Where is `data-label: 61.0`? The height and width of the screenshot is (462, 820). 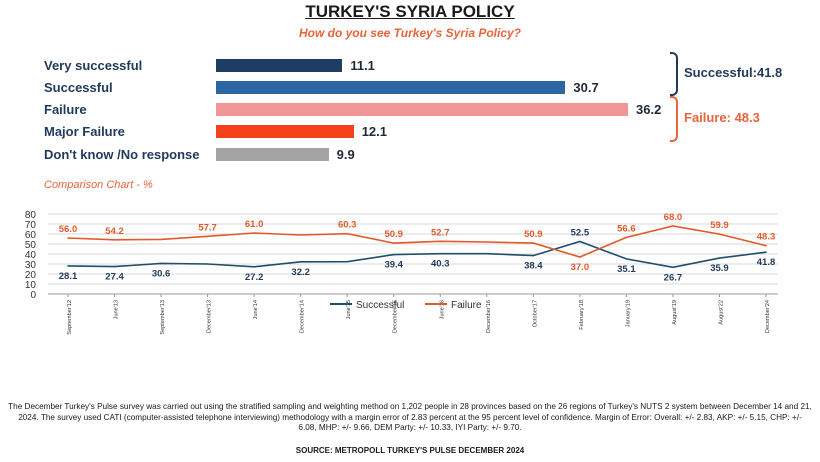
data-label: 61.0 is located at coordinates (254, 224).